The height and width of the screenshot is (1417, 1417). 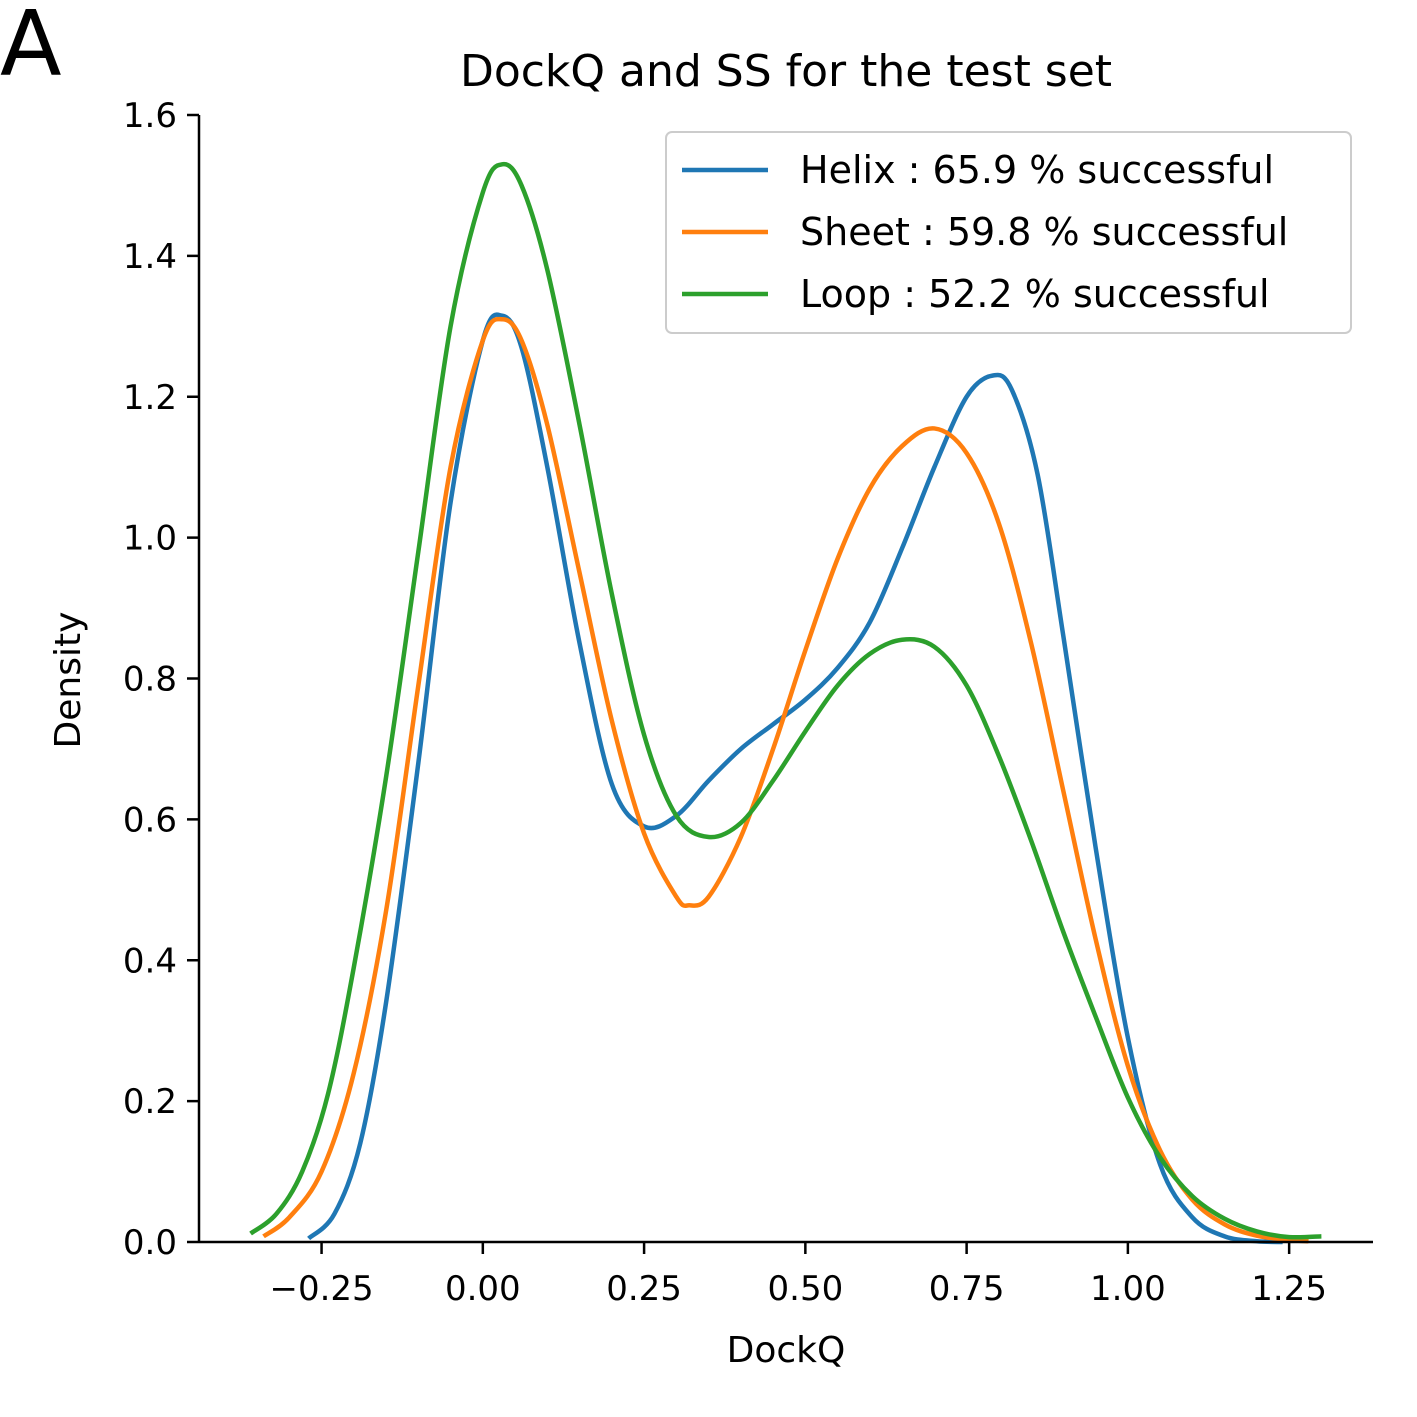 I want to click on y-tick-label: 0.6, so click(x=150, y=820).